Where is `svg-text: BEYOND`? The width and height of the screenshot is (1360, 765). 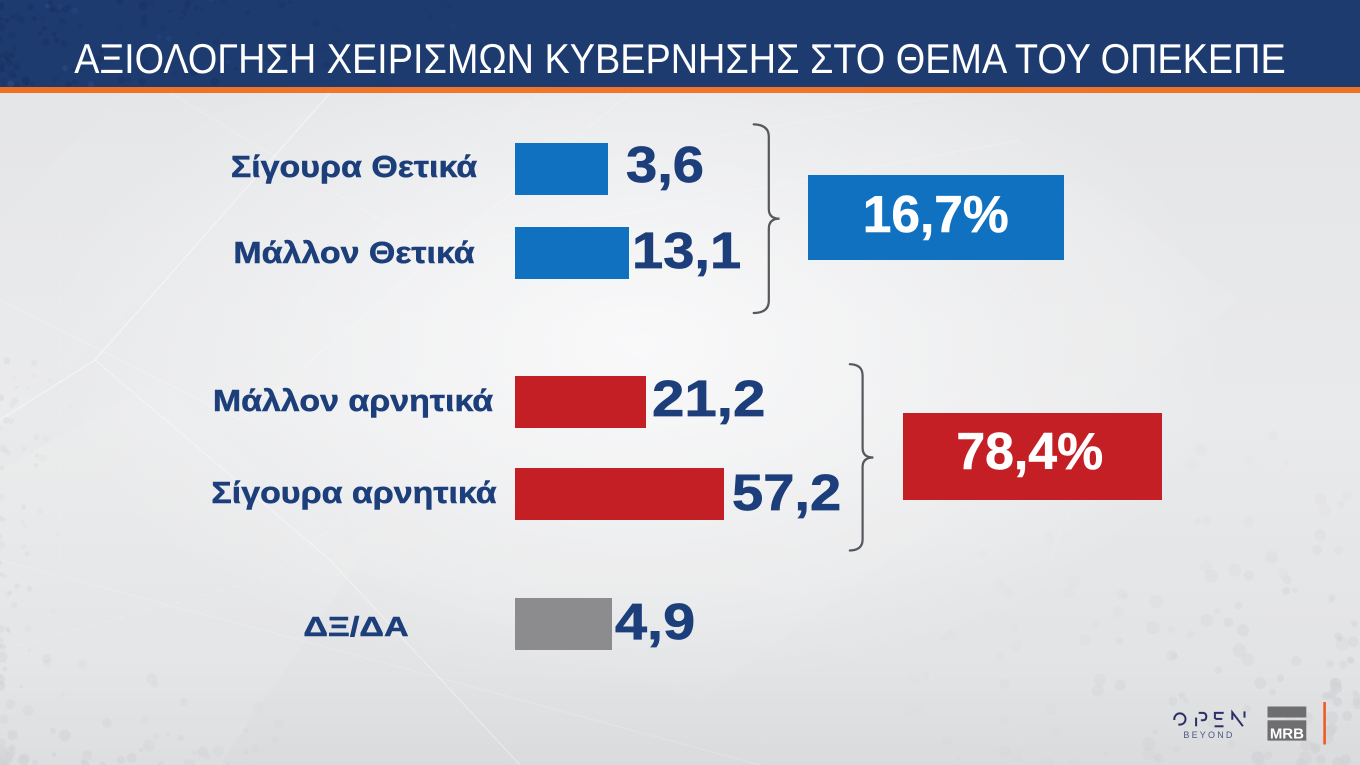 svg-text: BEYOND is located at coordinates (1208, 735).